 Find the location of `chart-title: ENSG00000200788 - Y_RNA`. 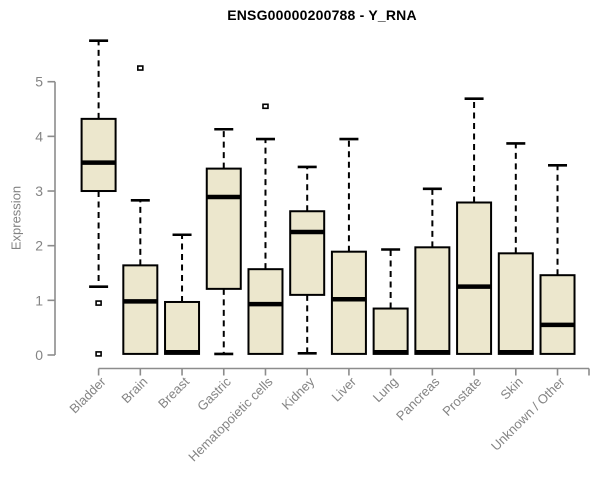

chart-title: ENSG00000200788 - Y_RNA is located at coordinates (322, 15).